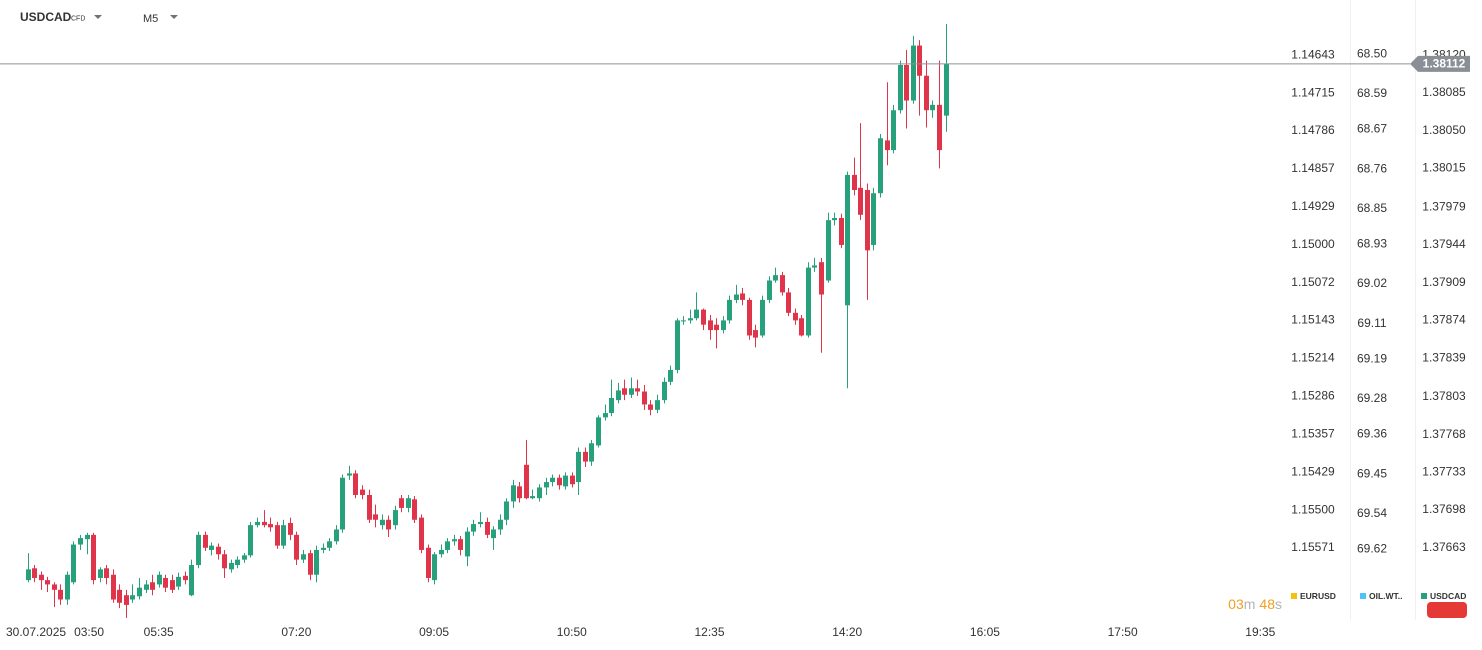 The height and width of the screenshot is (650, 1482). Describe the element at coordinates (1313, 206) in the screenshot. I see `y-tick-label: 1.14929` at that location.